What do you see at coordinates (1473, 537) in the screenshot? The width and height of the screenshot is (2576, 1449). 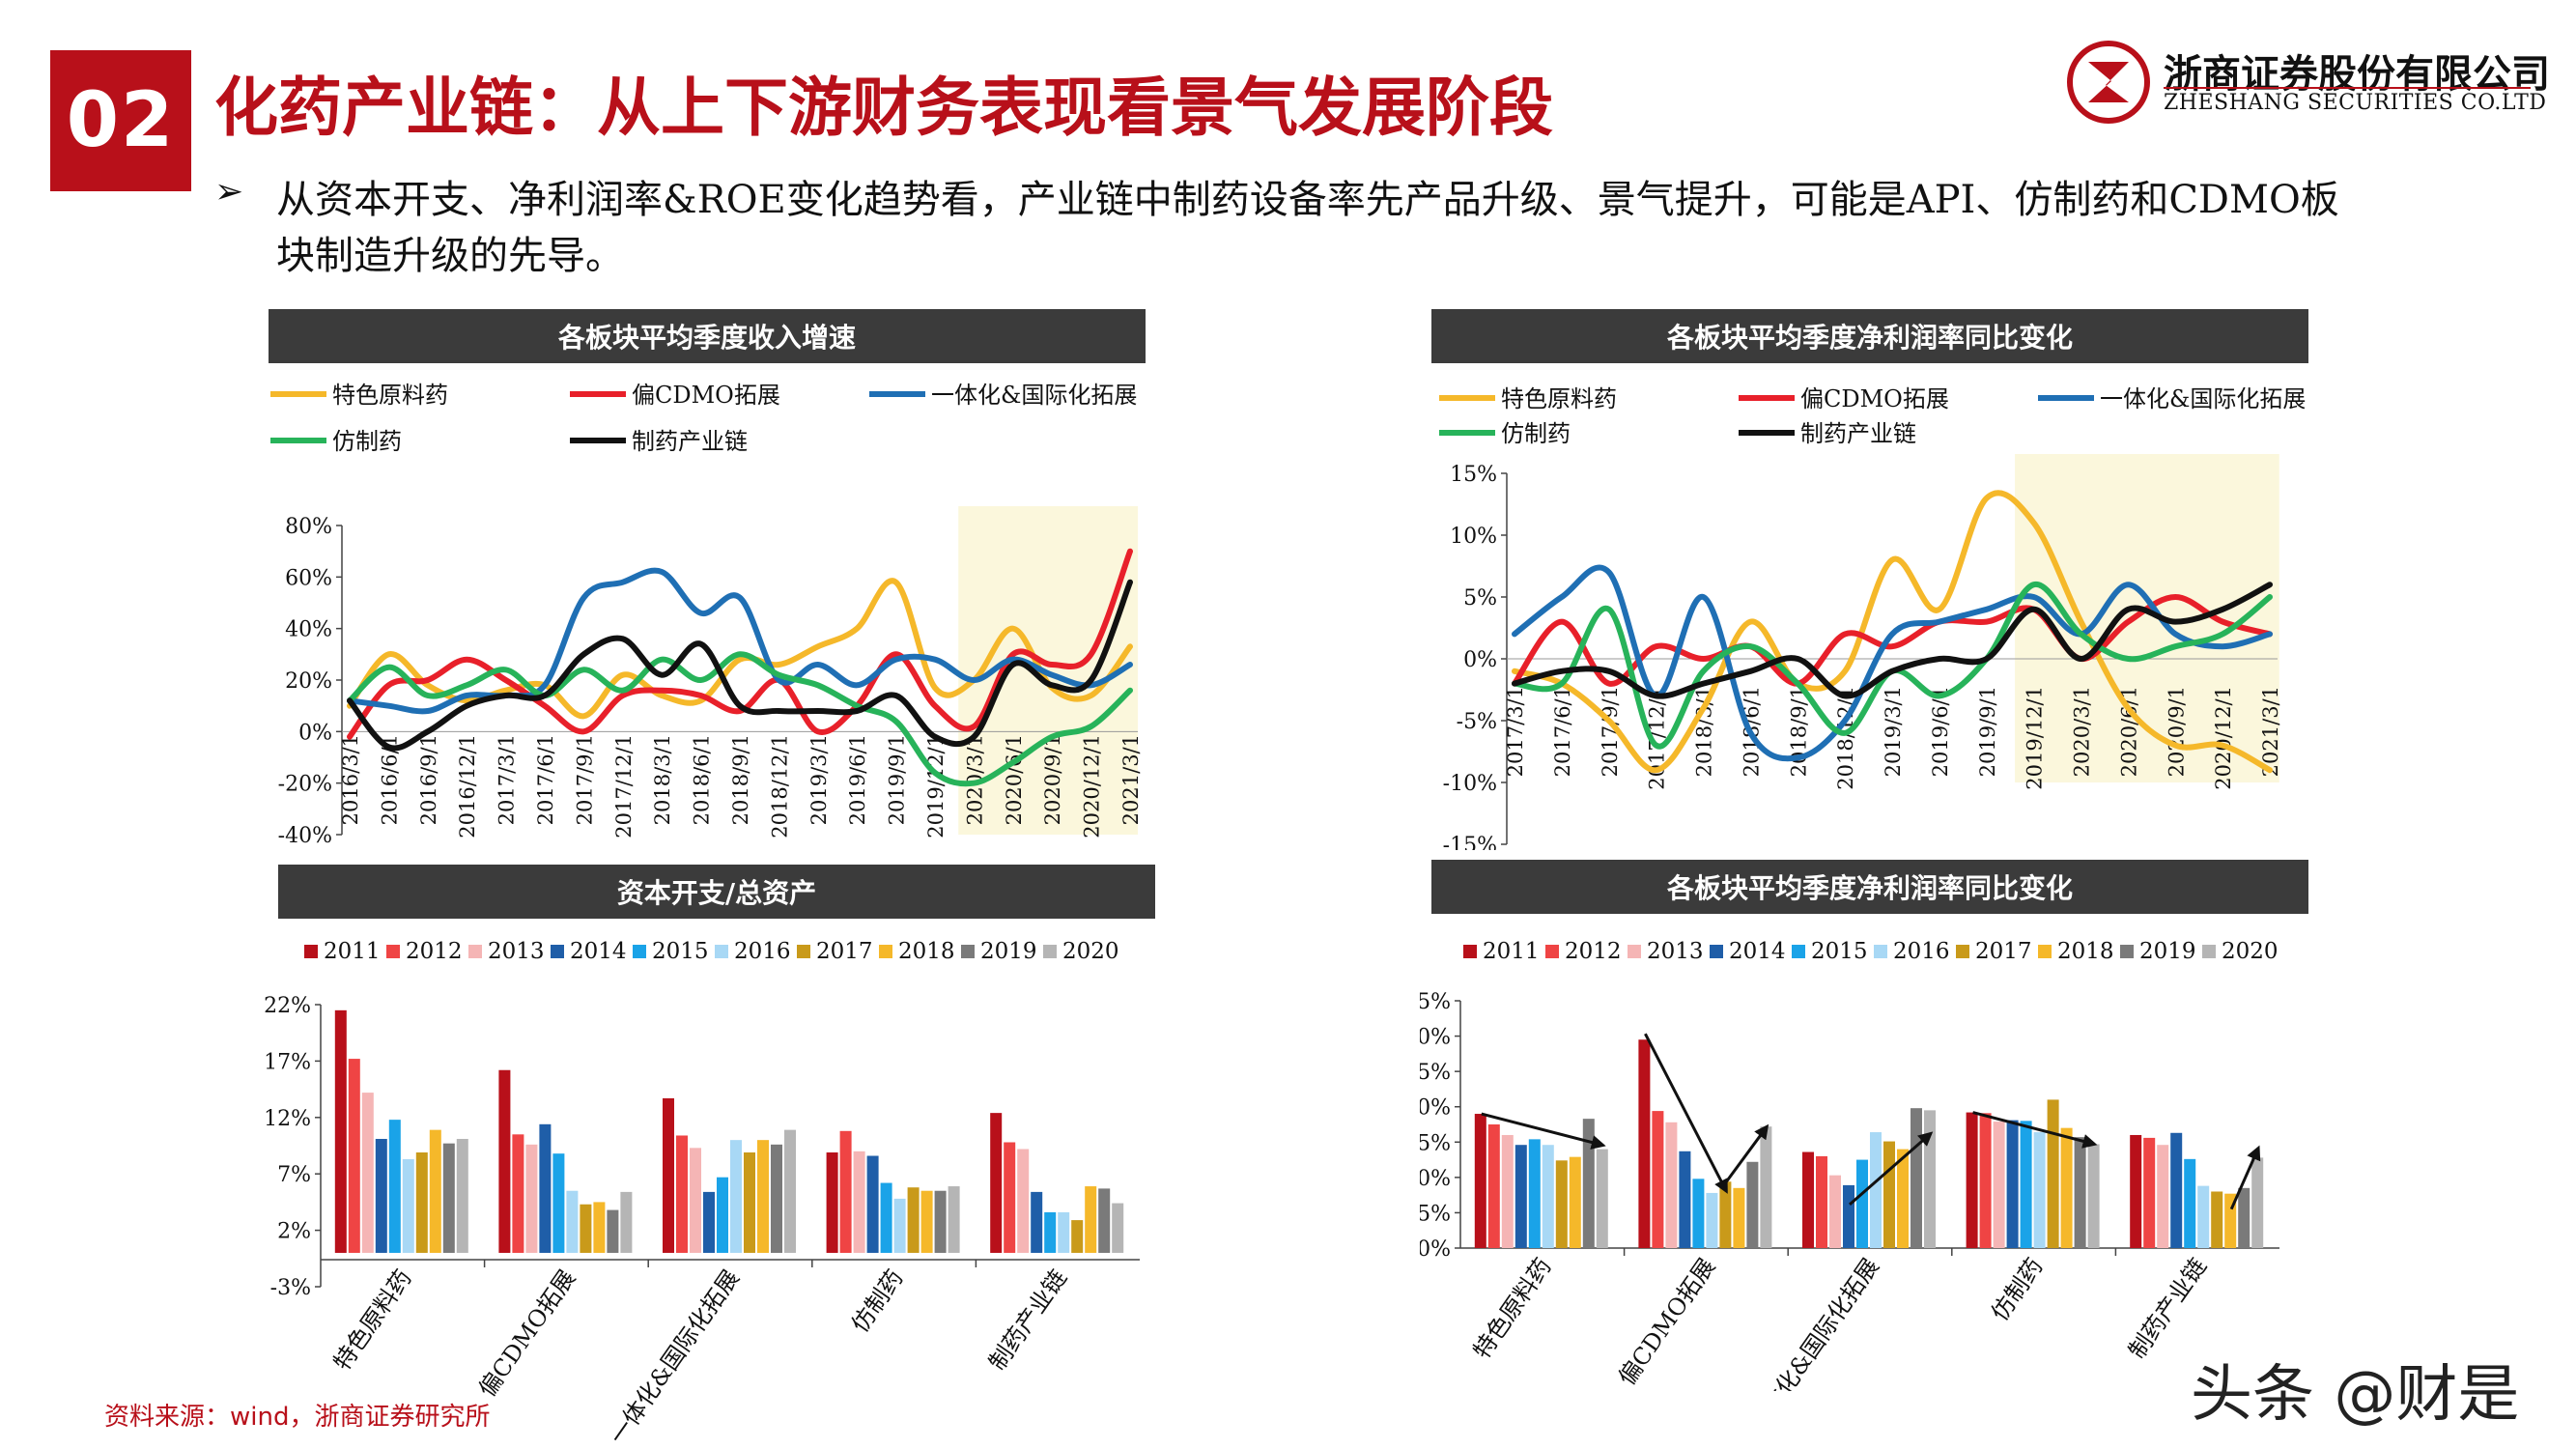 I see `y-tick-label: 10%` at bounding box center [1473, 537].